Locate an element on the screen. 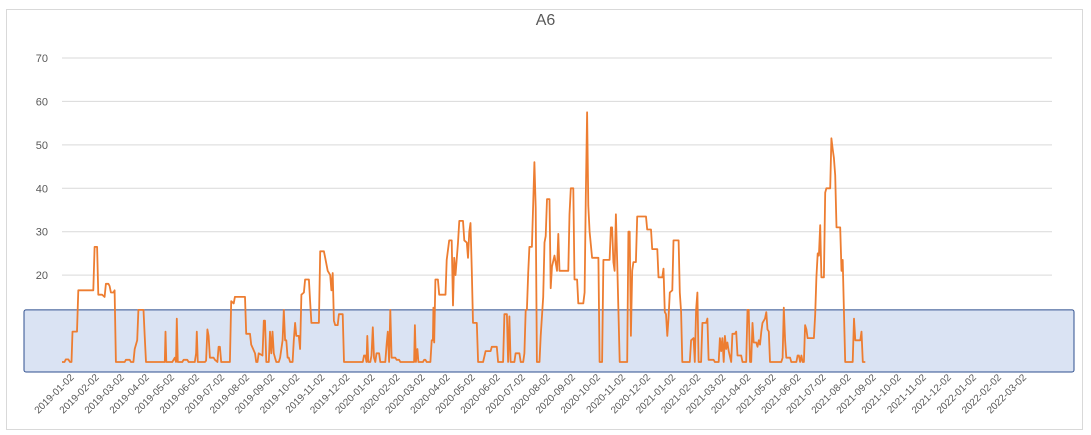  y-tick-label: 50 is located at coordinates (42, 146).